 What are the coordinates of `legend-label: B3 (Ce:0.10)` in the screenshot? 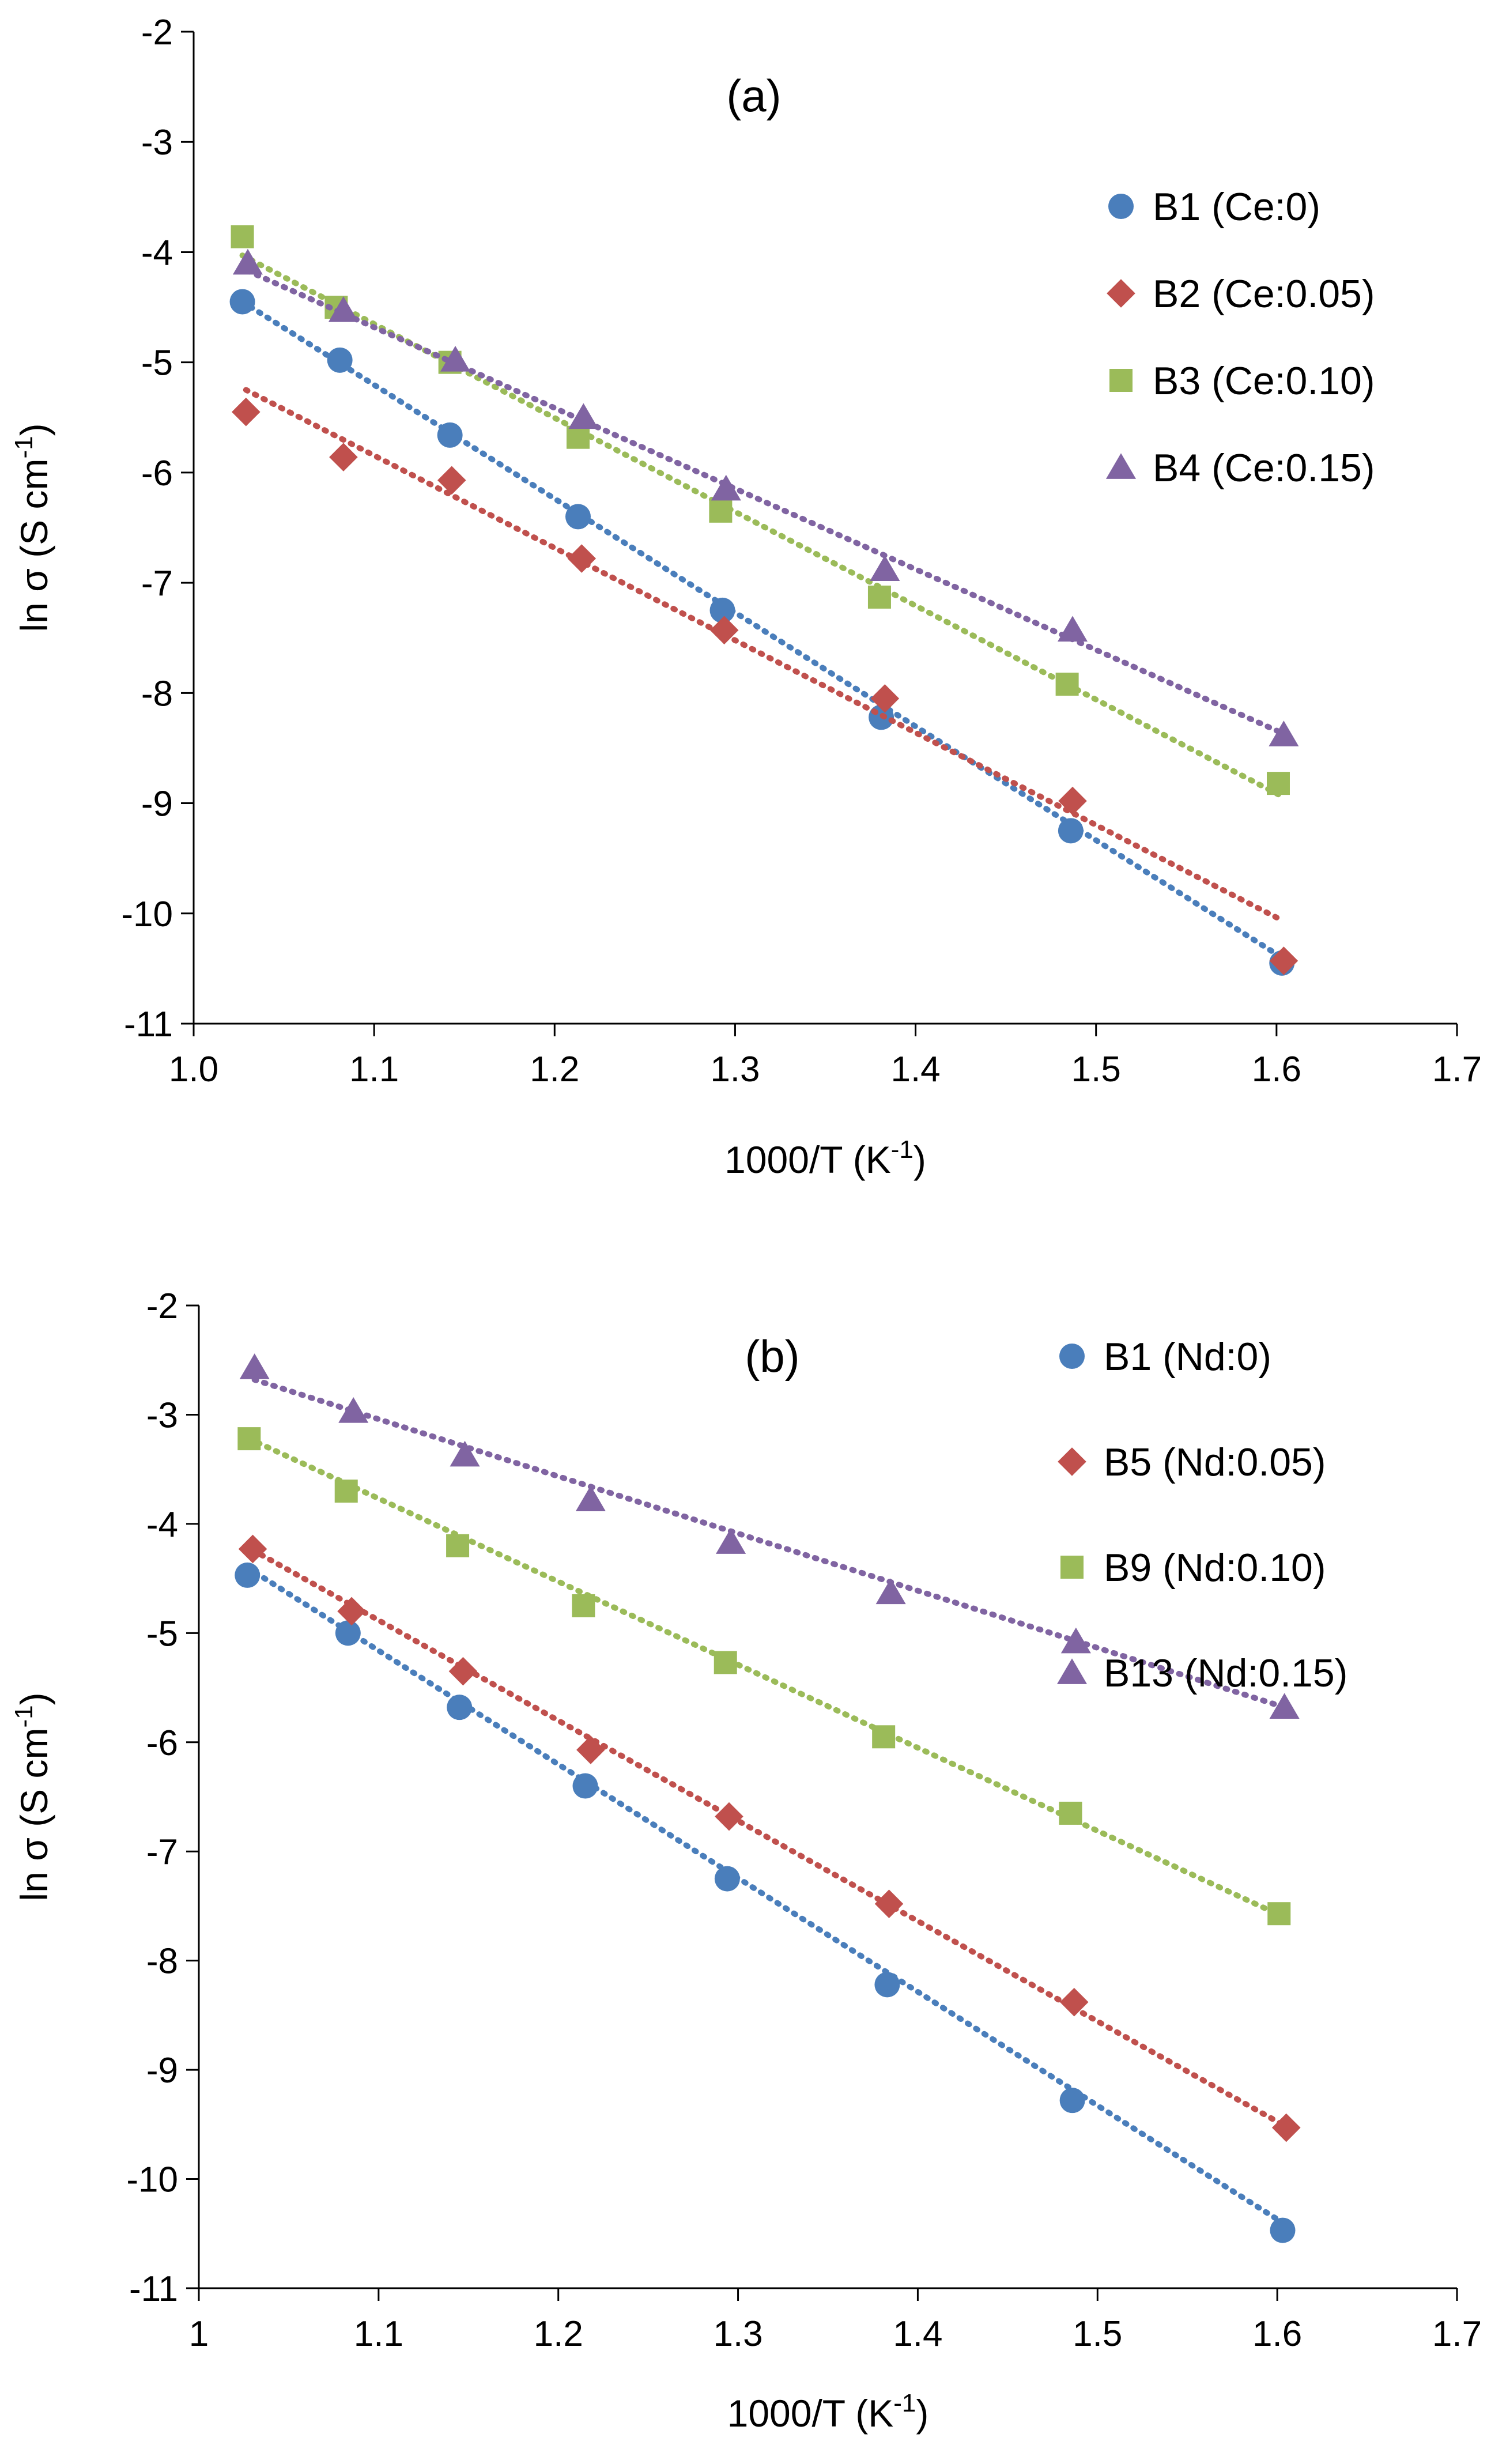 It's located at (1264, 381).